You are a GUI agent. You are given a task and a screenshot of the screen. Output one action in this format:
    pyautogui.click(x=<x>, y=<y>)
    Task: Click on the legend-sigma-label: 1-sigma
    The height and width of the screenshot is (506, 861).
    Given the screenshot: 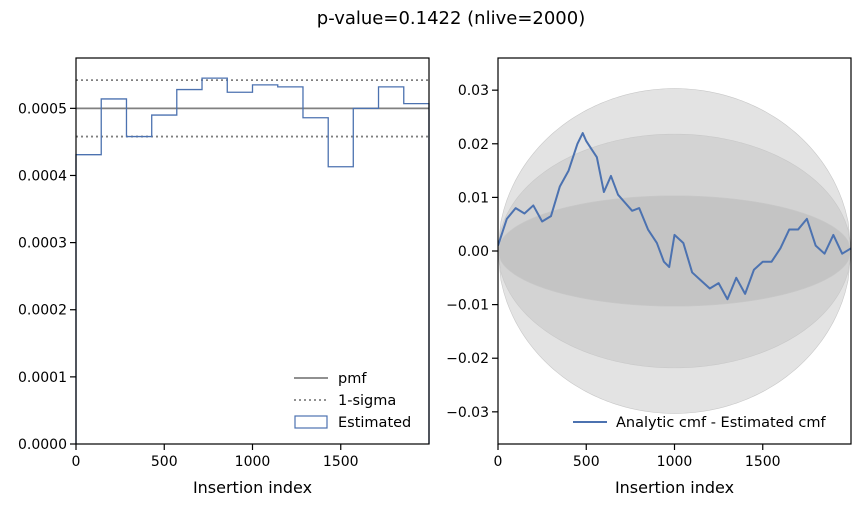 What is the action you would take?
    pyautogui.click(x=367, y=401)
    